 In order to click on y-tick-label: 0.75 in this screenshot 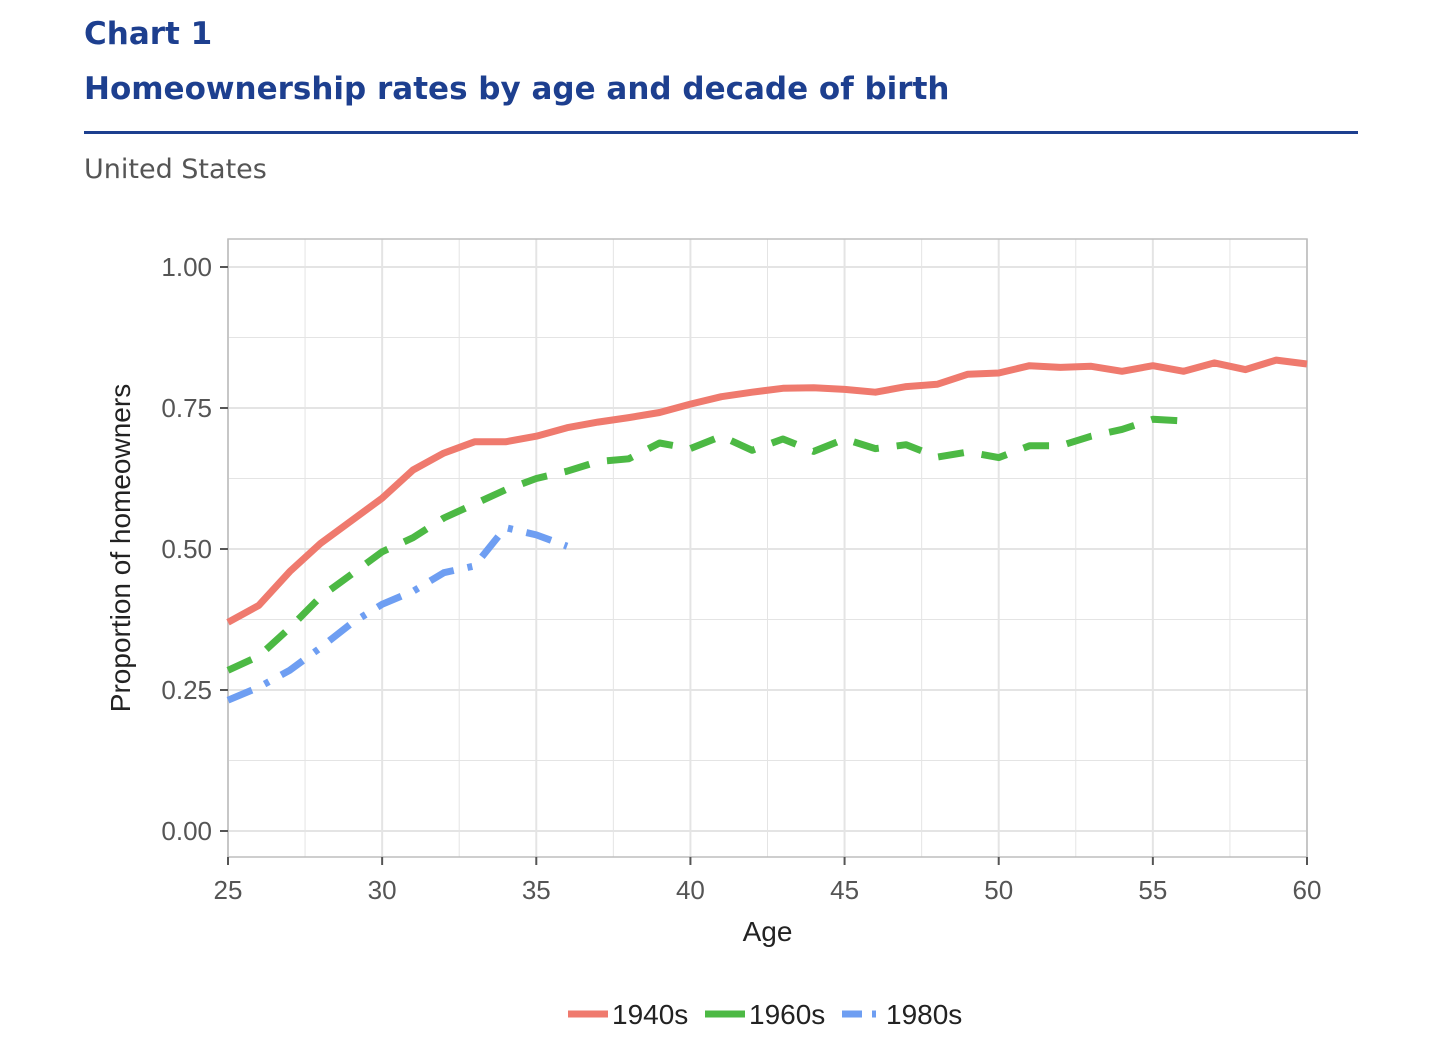, I will do `click(186, 408)`.